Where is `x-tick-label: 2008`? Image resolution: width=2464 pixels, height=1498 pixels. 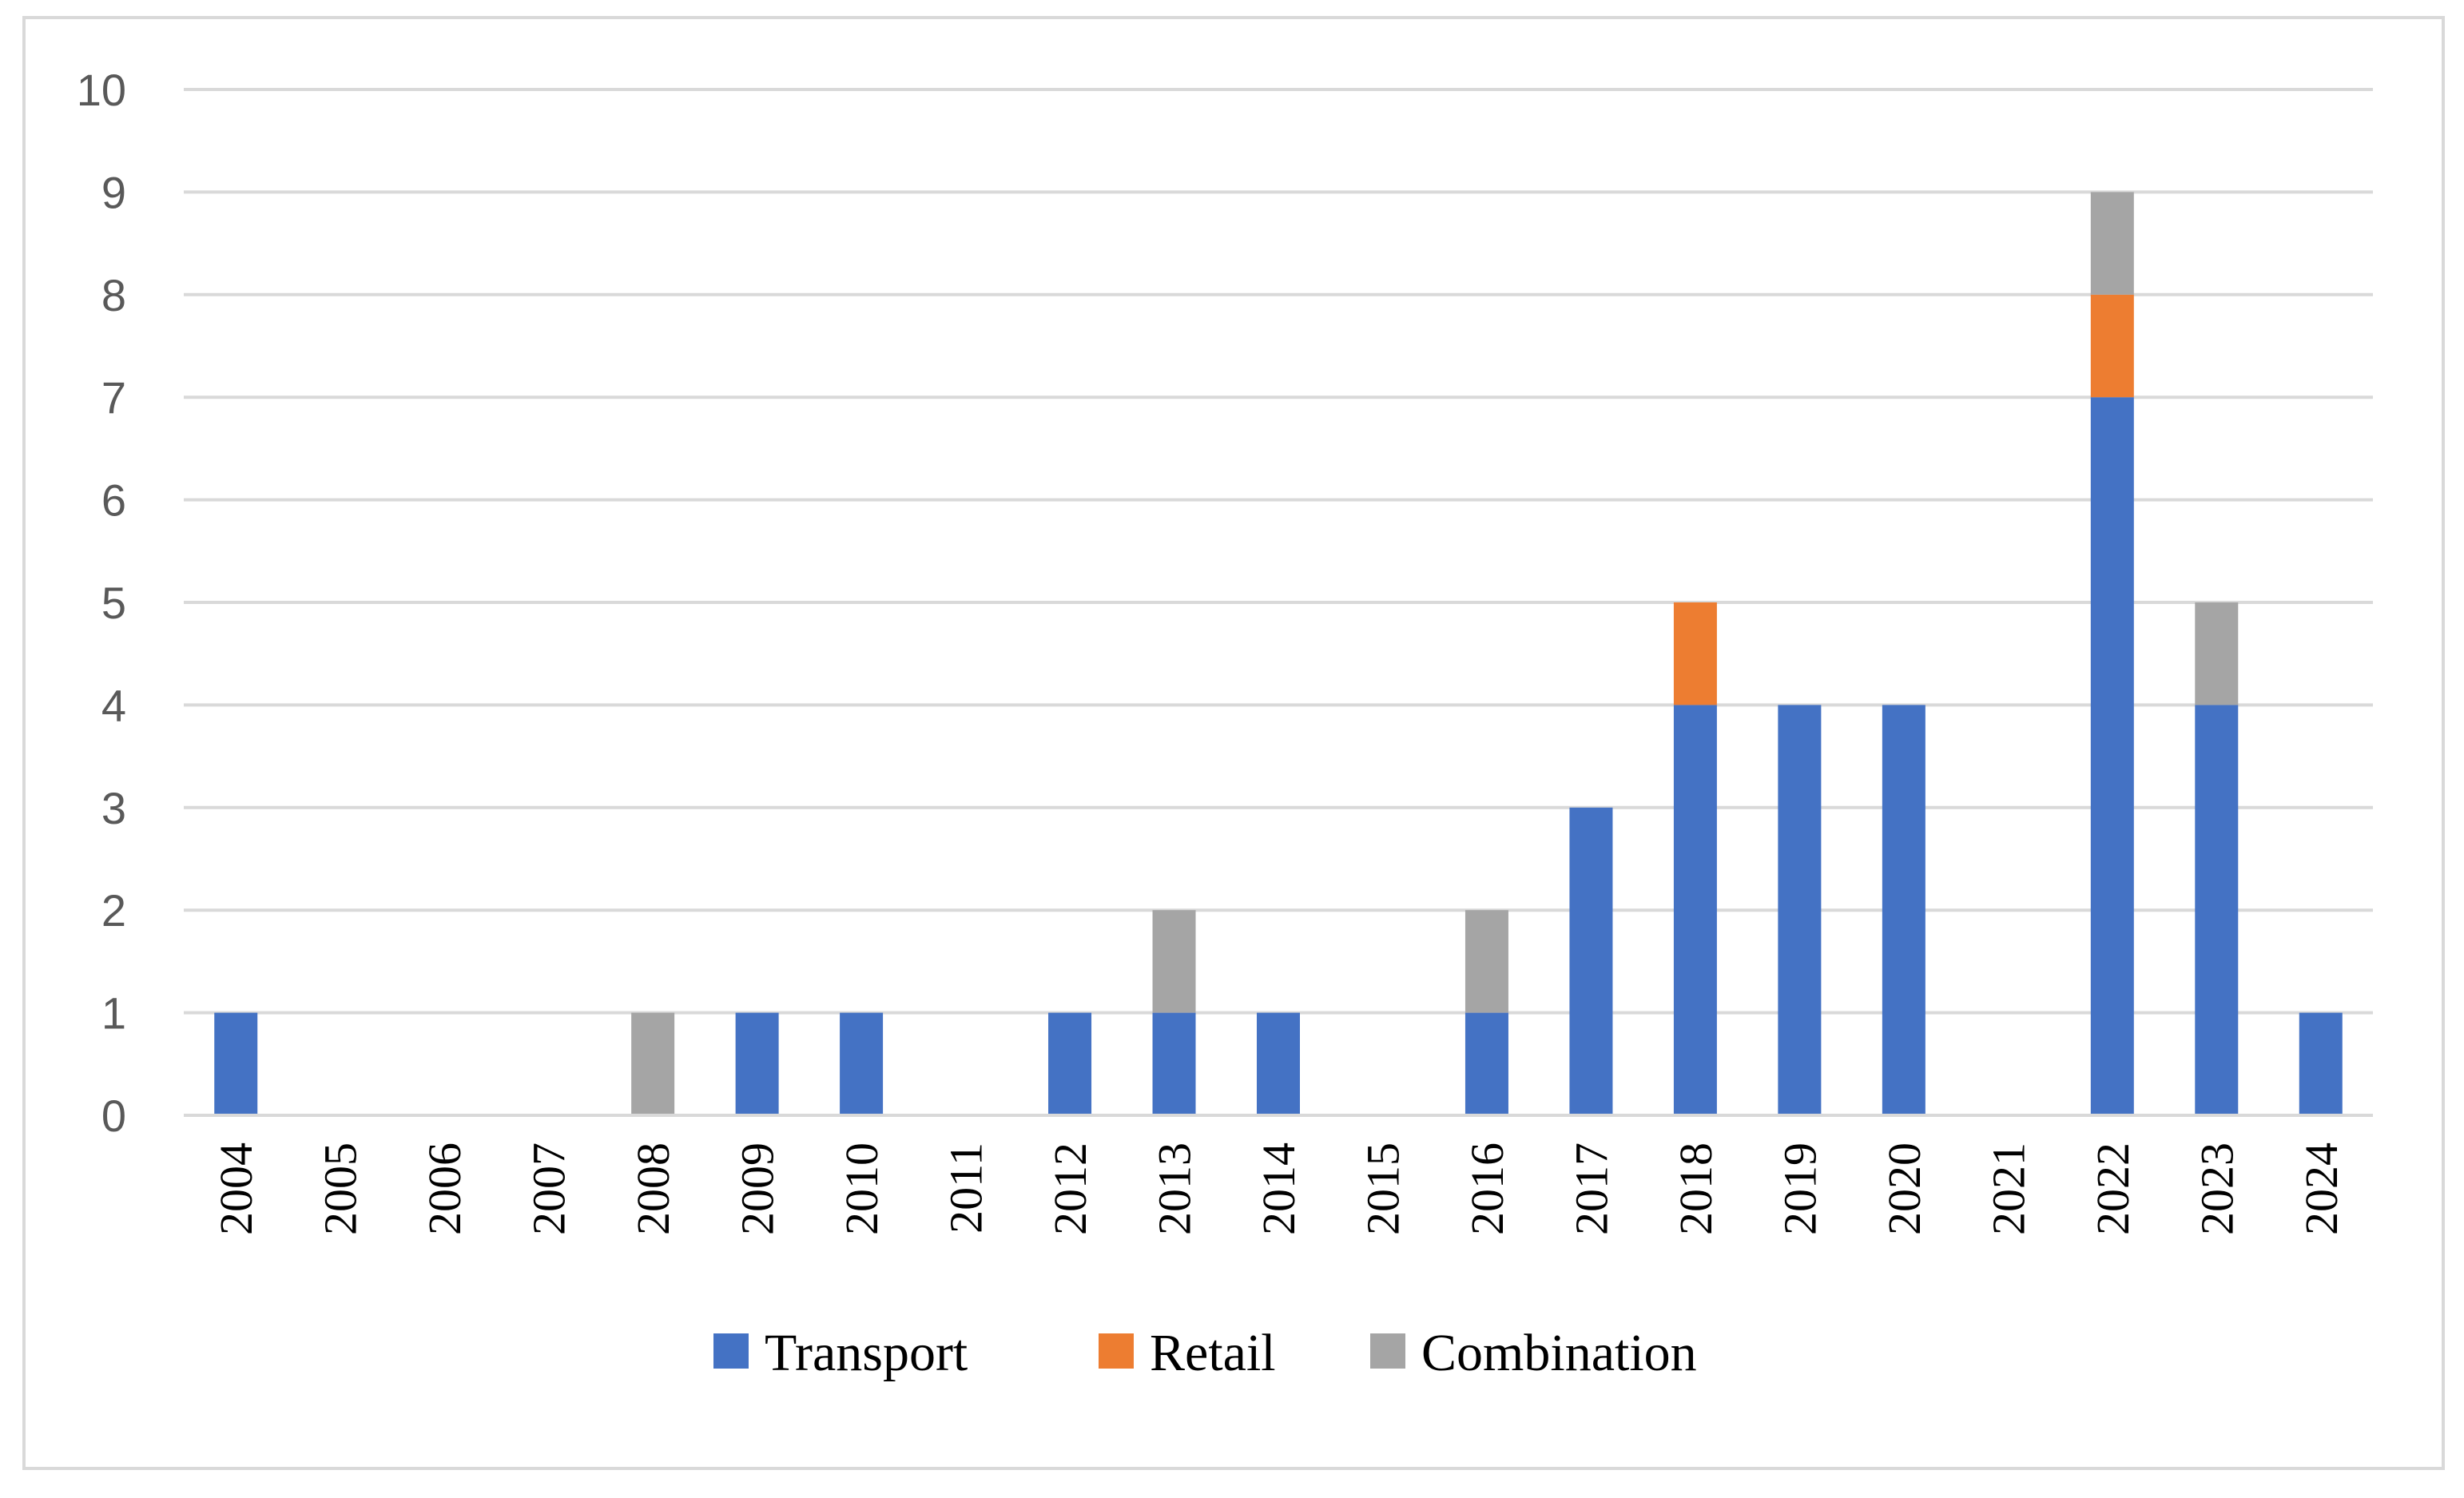 x-tick-label: 2008 is located at coordinates (653, 1188).